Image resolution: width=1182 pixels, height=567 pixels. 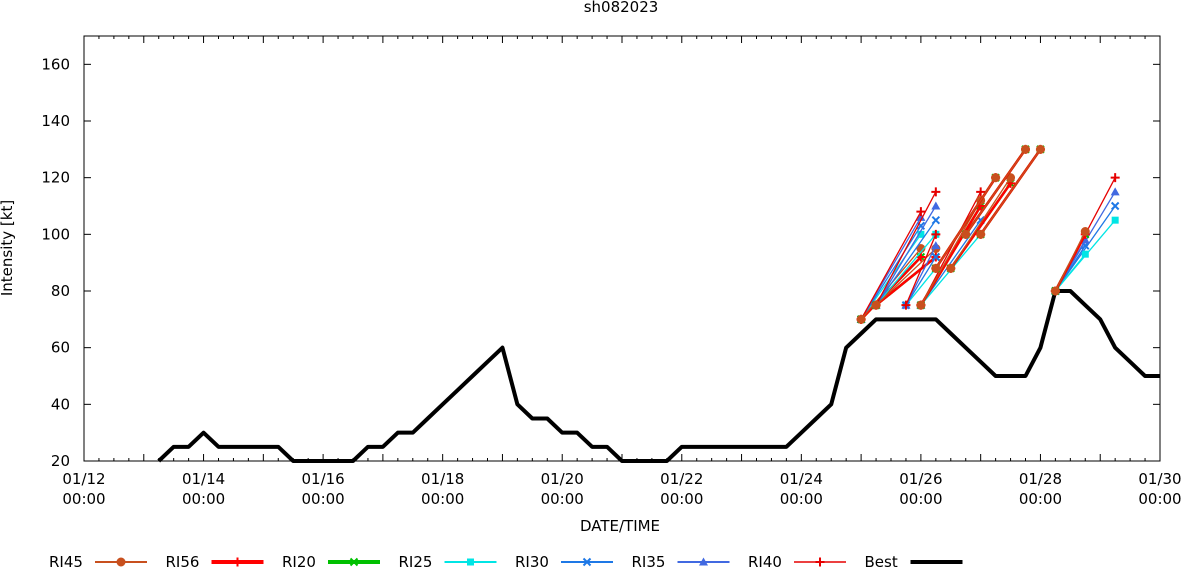 I want to click on legend: RI45 RI56 RI20 RI25 RI30 RI35 RI40 Best, so click(x=506, y=560).